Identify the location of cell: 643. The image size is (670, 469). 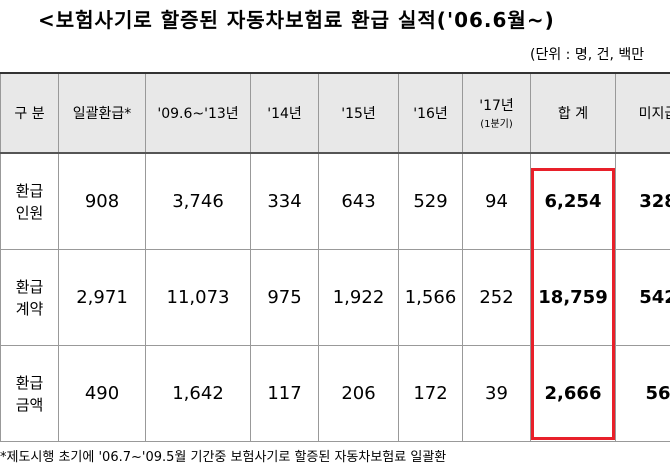
(358, 201).